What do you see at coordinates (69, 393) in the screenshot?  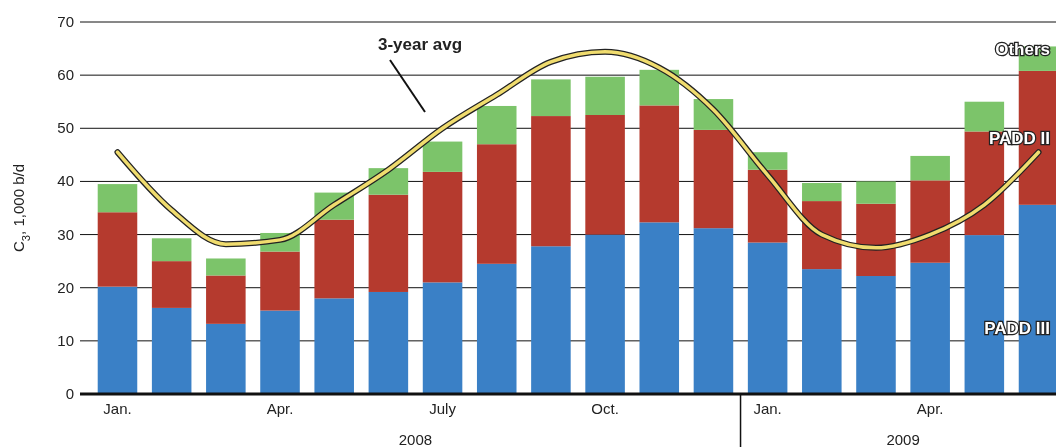 I see `y-tick-label: 0` at bounding box center [69, 393].